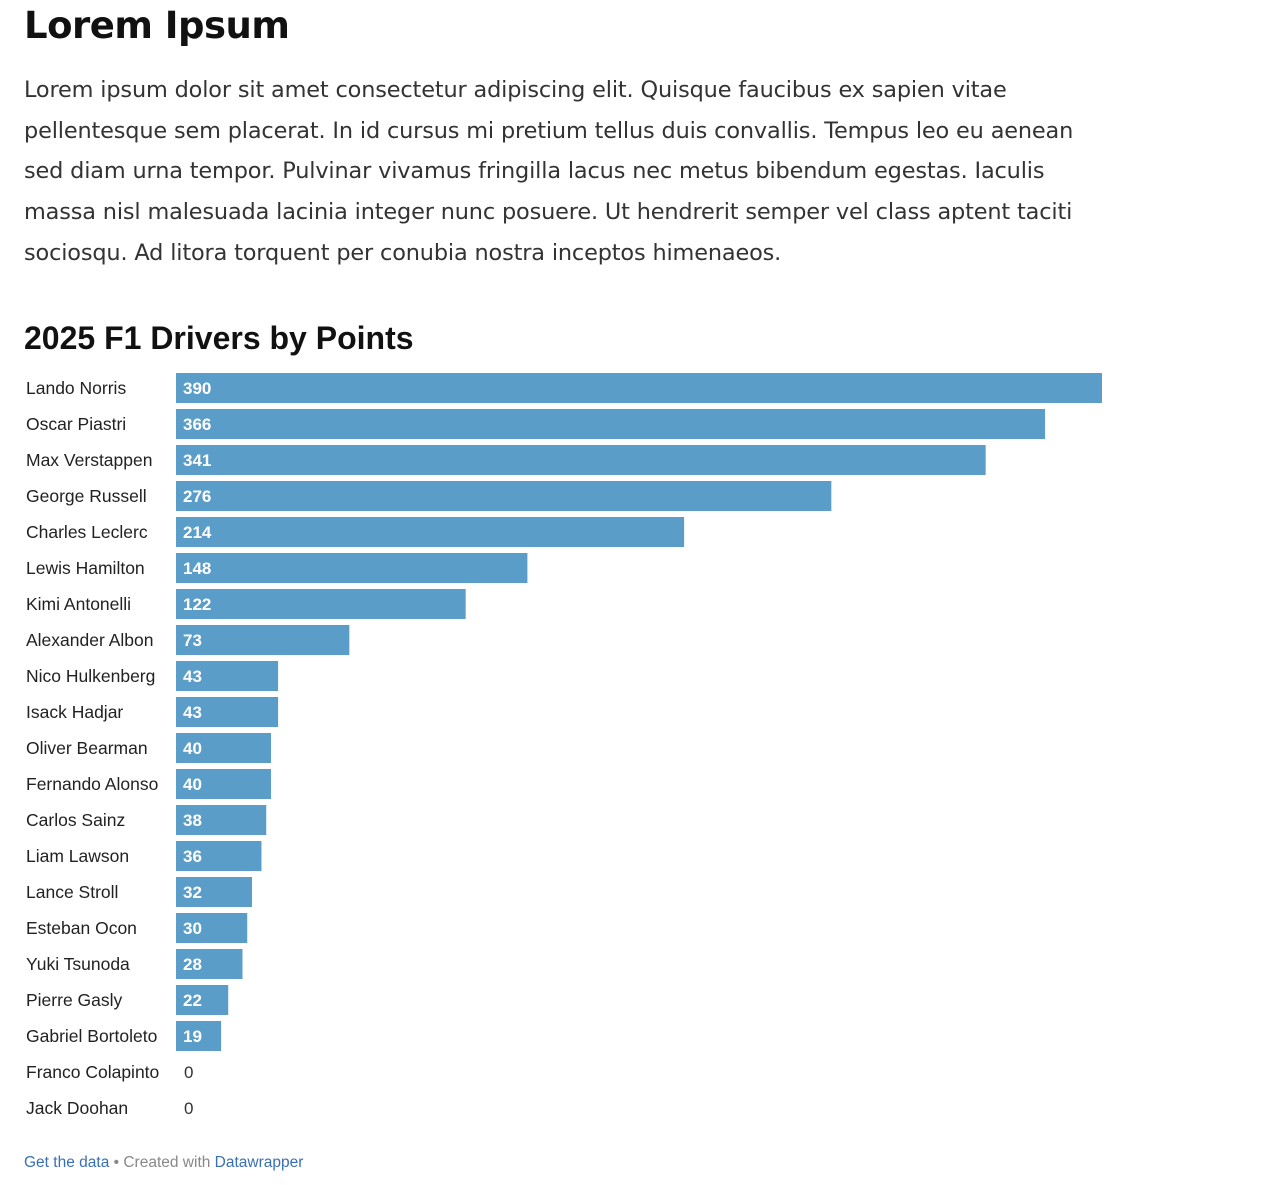  Describe the element at coordinates (75, 820) in the screenshot. I see `driver-label: Carlos Sainz` at that location.